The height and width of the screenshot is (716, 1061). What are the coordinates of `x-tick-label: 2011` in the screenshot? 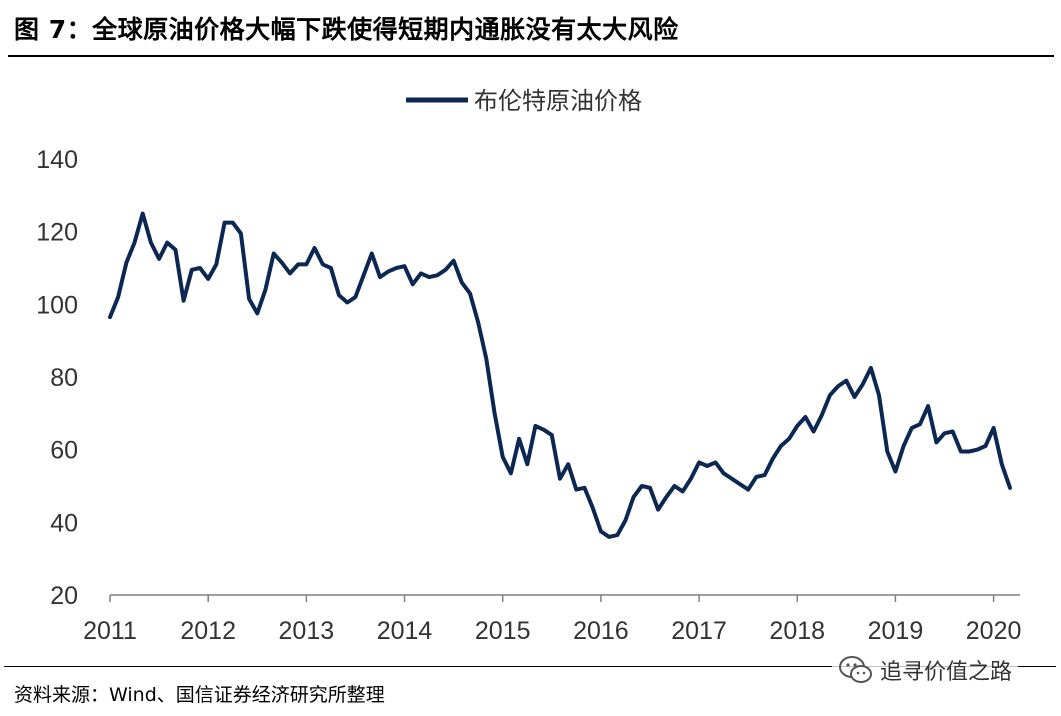 It's located at (110, 631).